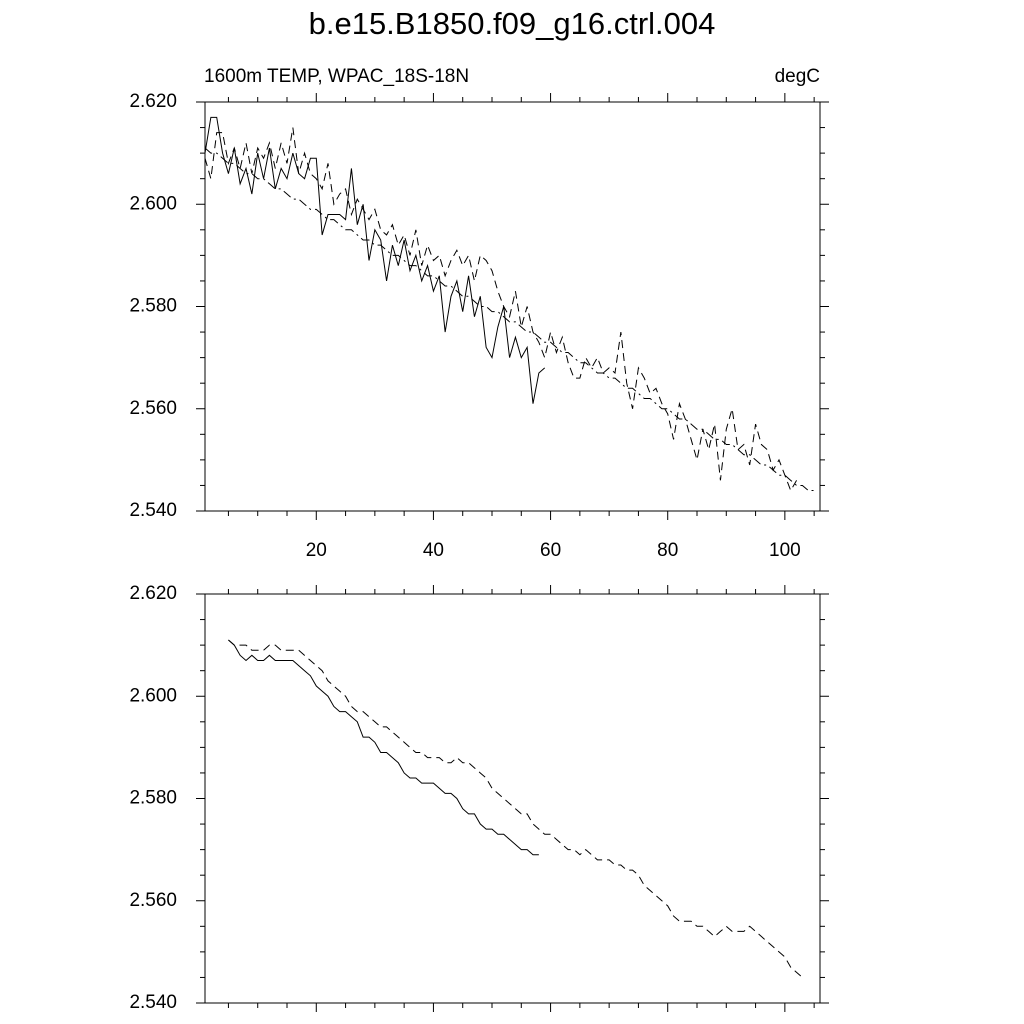 The image size is (1024, 1024). Describe the element at coordinates (667, 550) in the screenshot. I see `x-tick-label: 80` at that location.